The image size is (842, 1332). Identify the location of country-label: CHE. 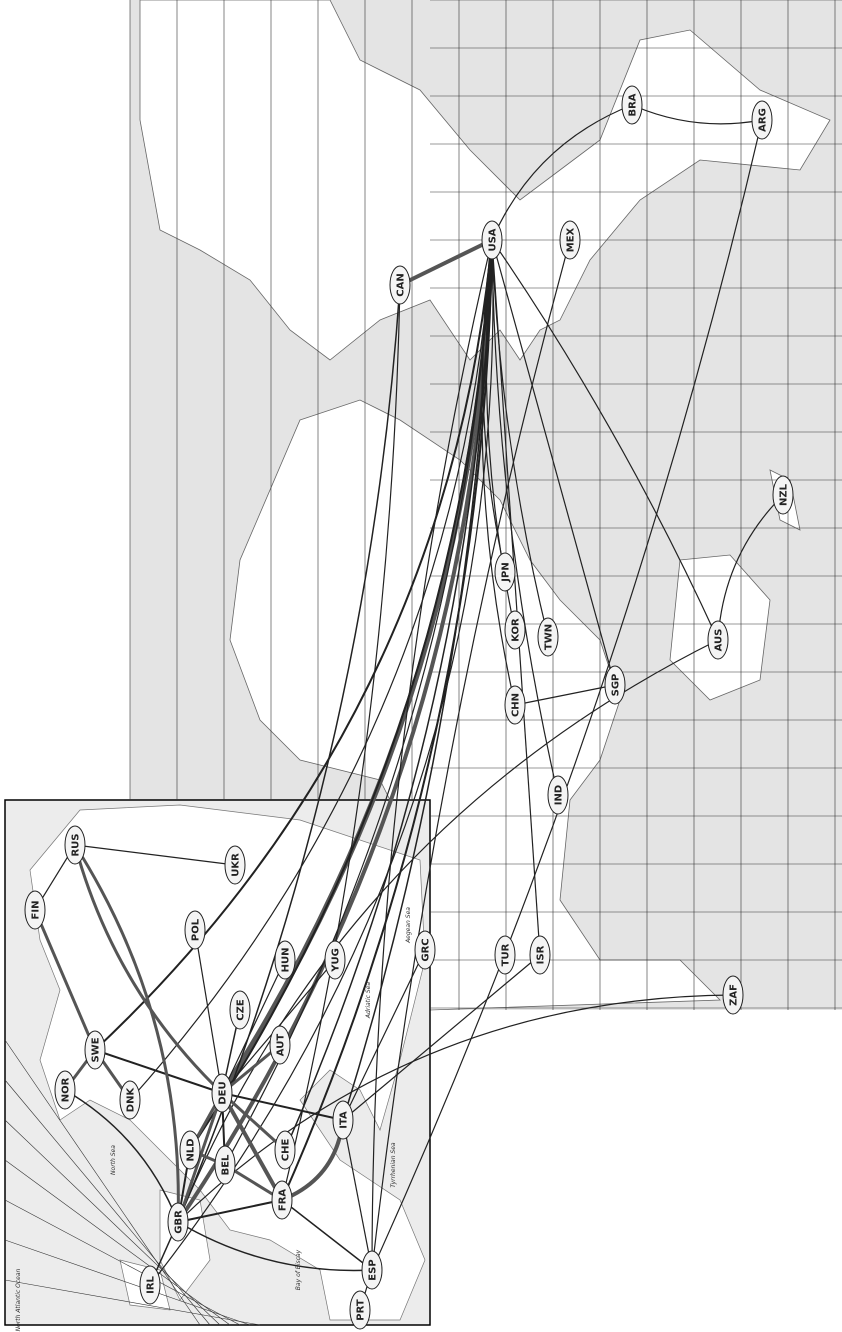
(286, 1150).